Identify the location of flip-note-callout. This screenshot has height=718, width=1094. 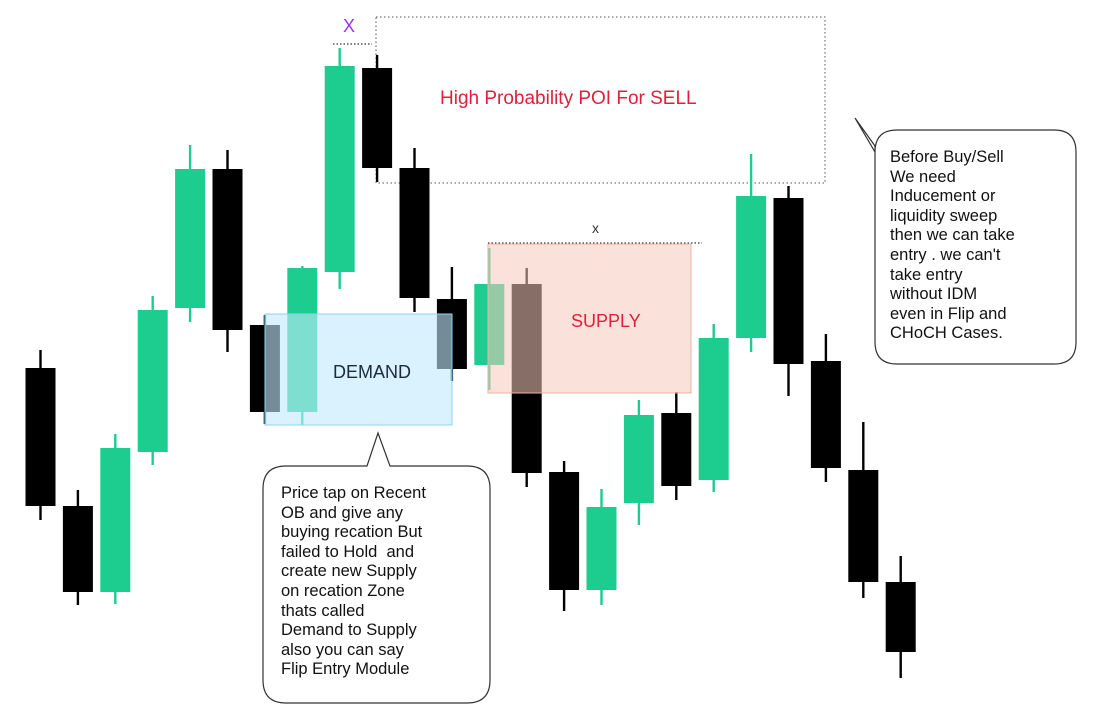
(376, 567).